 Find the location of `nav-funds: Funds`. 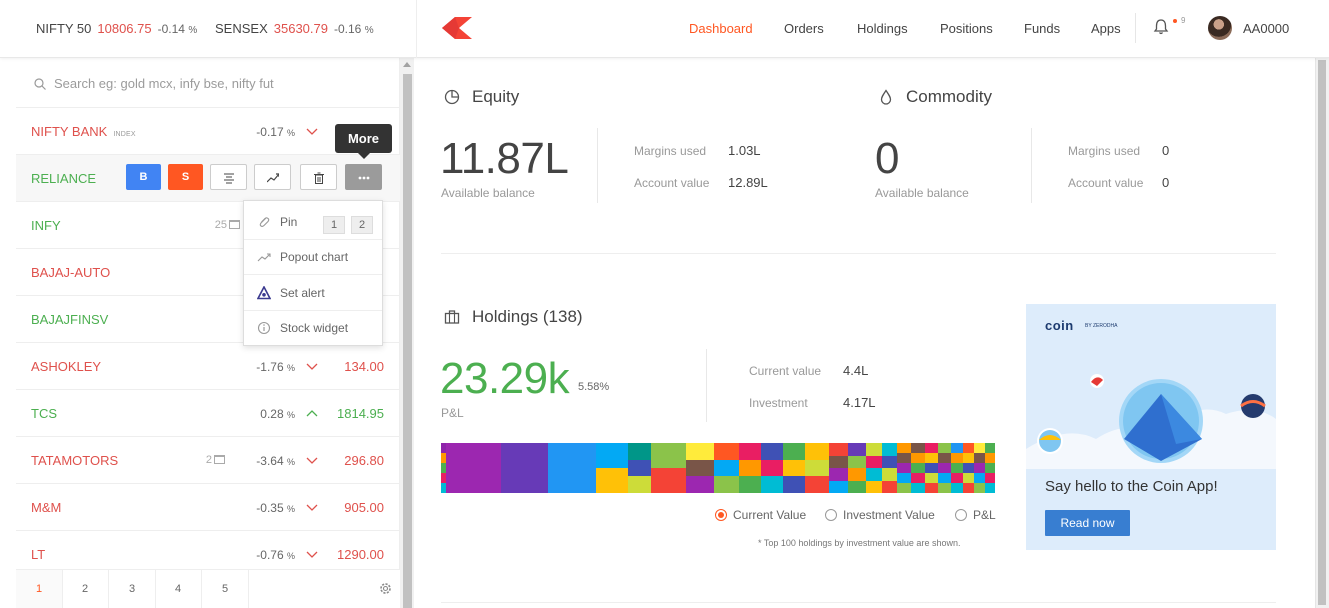

nav-funds: Funds is located at coordinates (1042, 28).